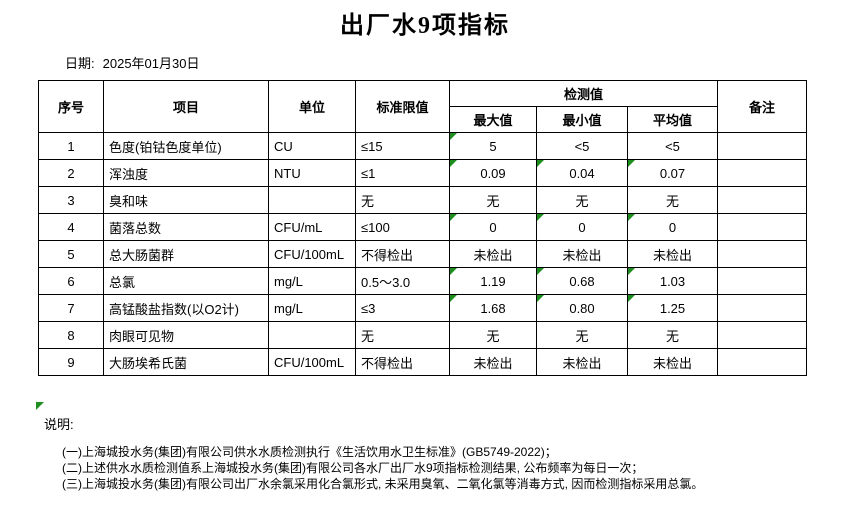 The width and height of the screenshot is (850, 530). I want to click on cell-item: 臭和味, so click(186, 200).